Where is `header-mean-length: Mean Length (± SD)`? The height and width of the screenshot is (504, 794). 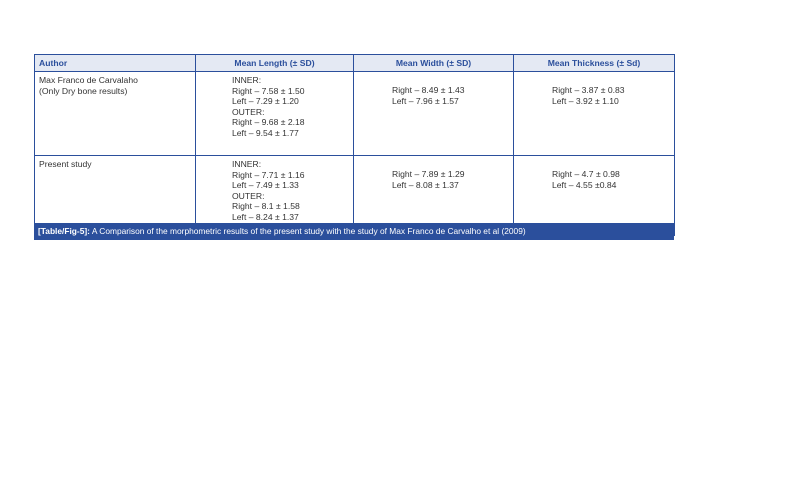
header-mean-length: Mean Length (± SD) is located at coordinates (274, 63).